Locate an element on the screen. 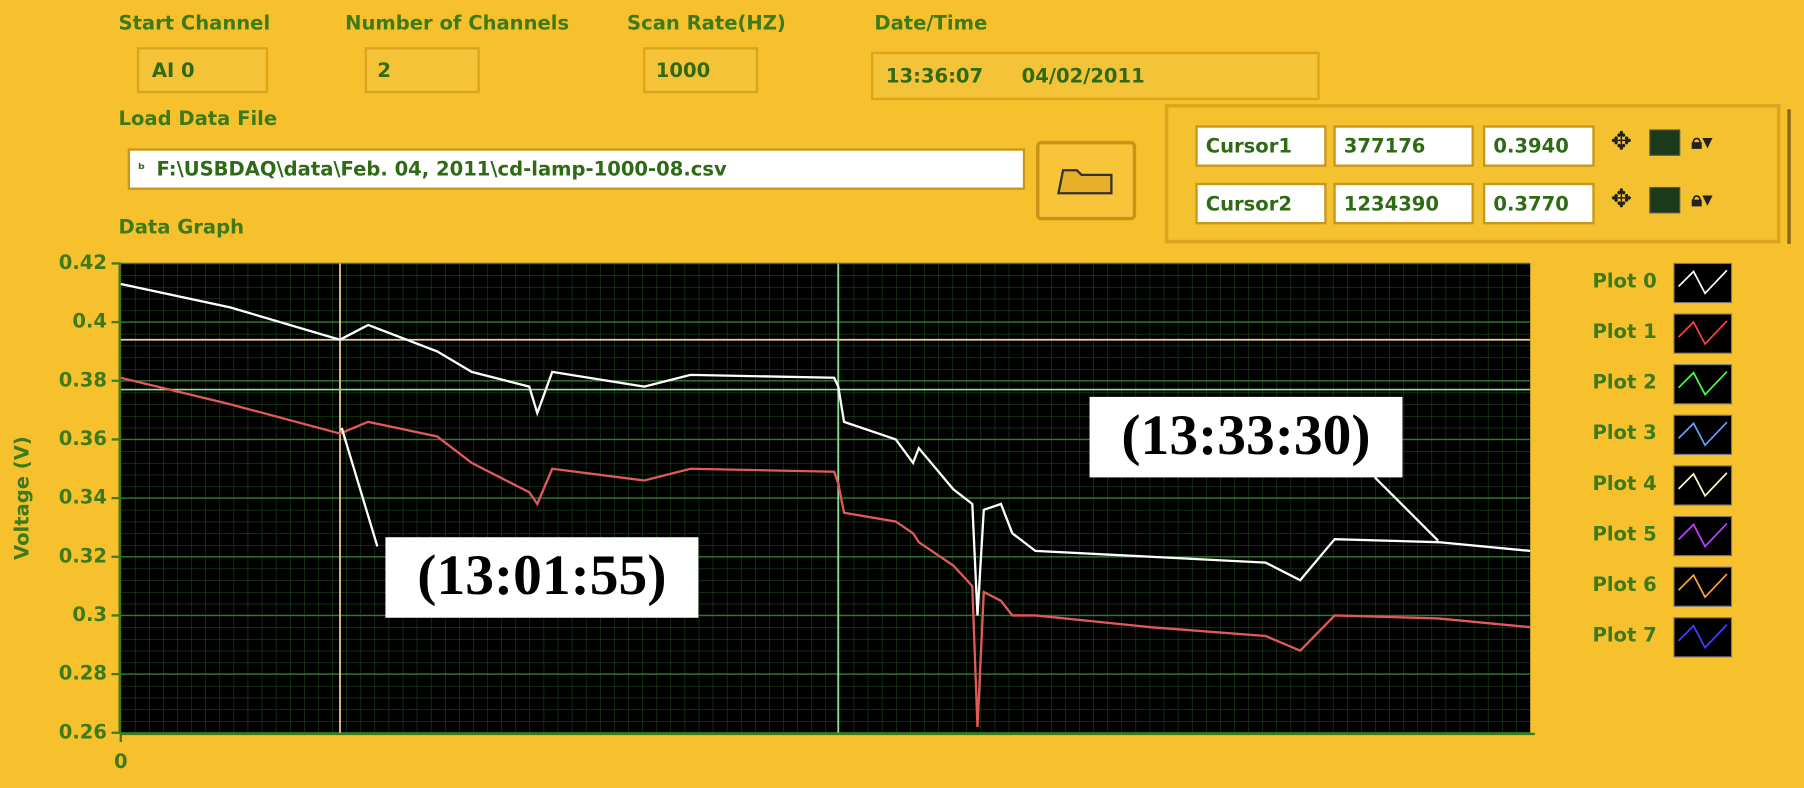 The width and height of the screenshot is (1804, 788). y-tick-label: 0.28 is located at coordinates (83, 673).